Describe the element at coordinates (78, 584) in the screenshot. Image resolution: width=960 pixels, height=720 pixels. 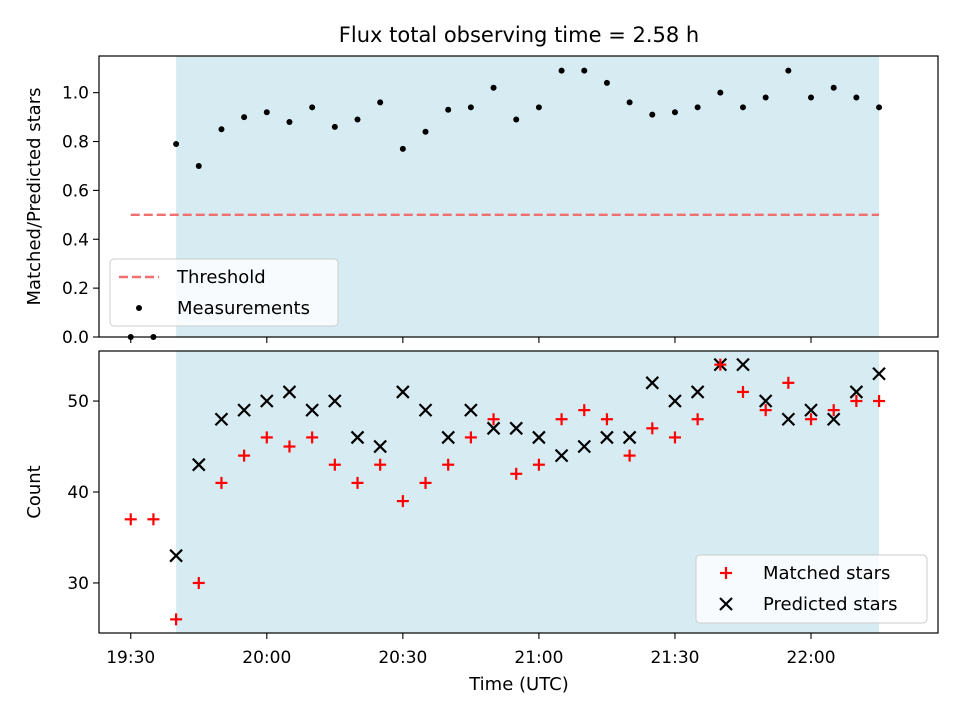
I see `y-tick-label: 30` at that location.